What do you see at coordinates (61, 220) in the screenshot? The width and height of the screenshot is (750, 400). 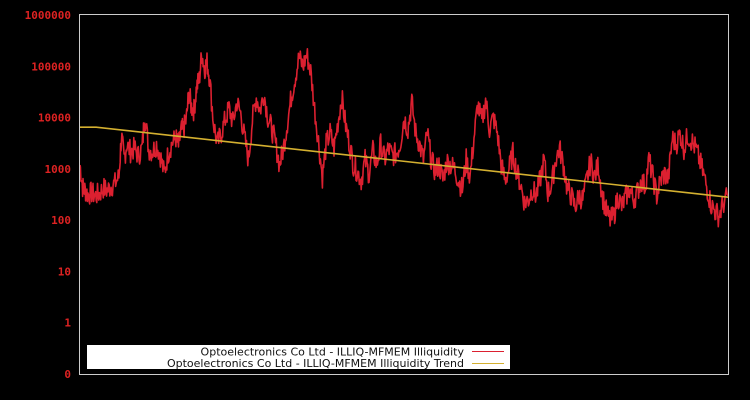 I see `y-tick-label: 100` at bounding box center [61, 220].